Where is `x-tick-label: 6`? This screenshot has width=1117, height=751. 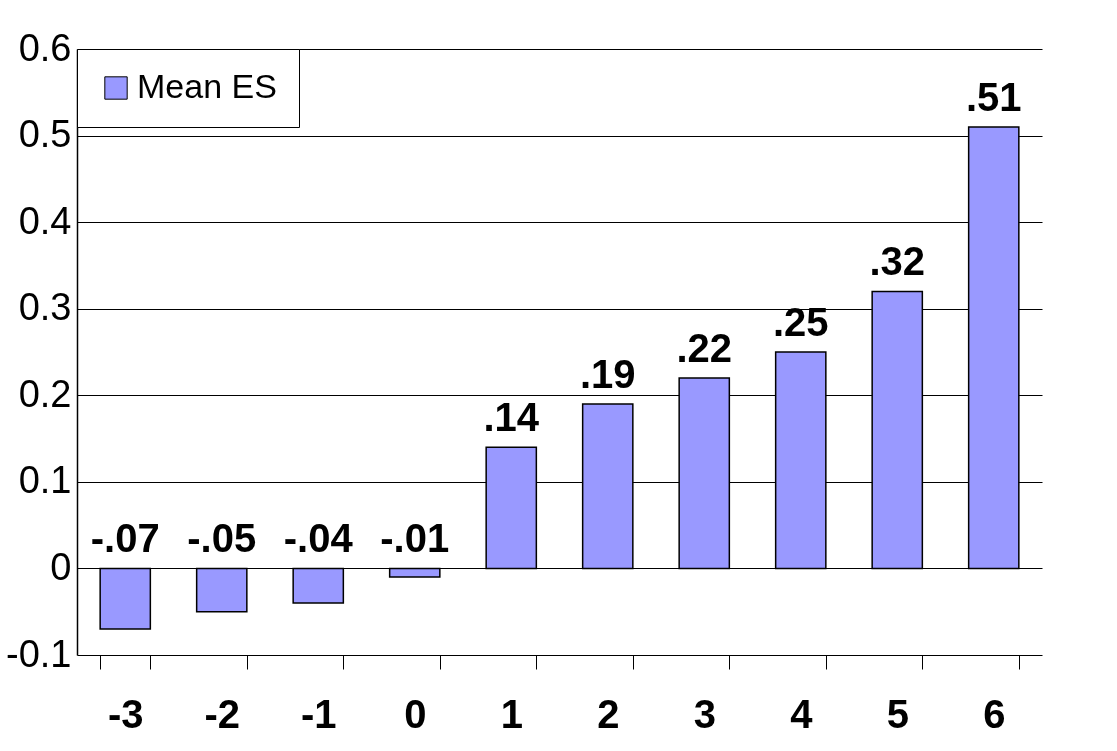
x-tick-label: 6 is located at coordinates (994, 713).